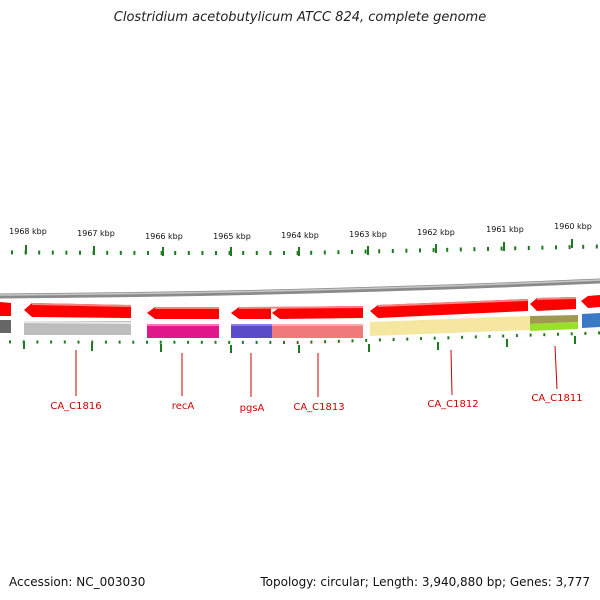  Describe the element at coordinates (77, 582) in the screenshot. I see `accession-label: Accession: NC_003030` at that location.